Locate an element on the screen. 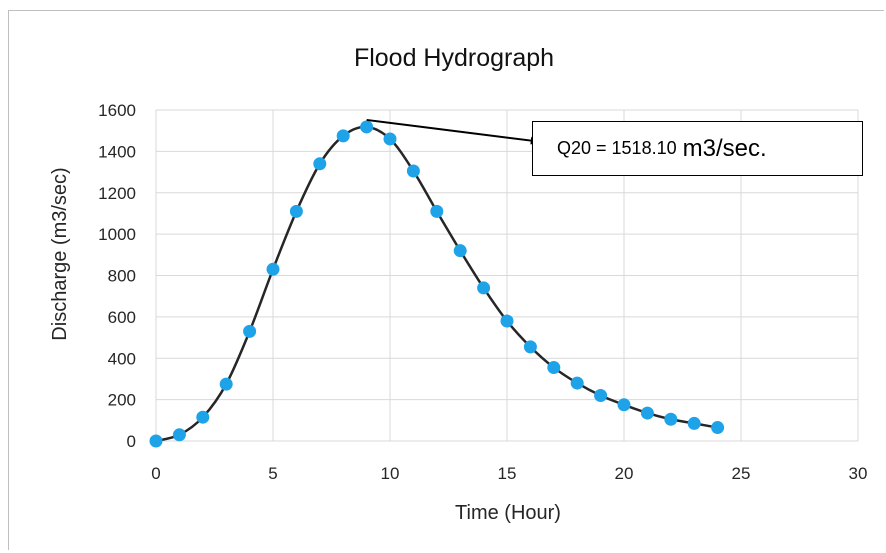 The height and width of the screenshot is (553, 886). x-tick-label: 15 is located at coordinates (507, 473).